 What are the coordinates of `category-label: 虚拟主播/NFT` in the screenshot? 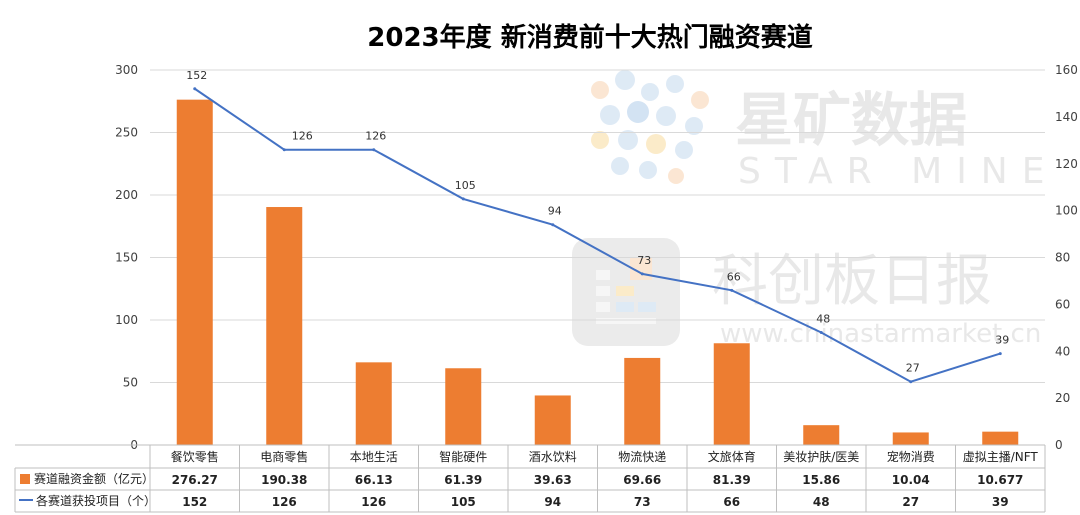 It's located at (1001, 457).